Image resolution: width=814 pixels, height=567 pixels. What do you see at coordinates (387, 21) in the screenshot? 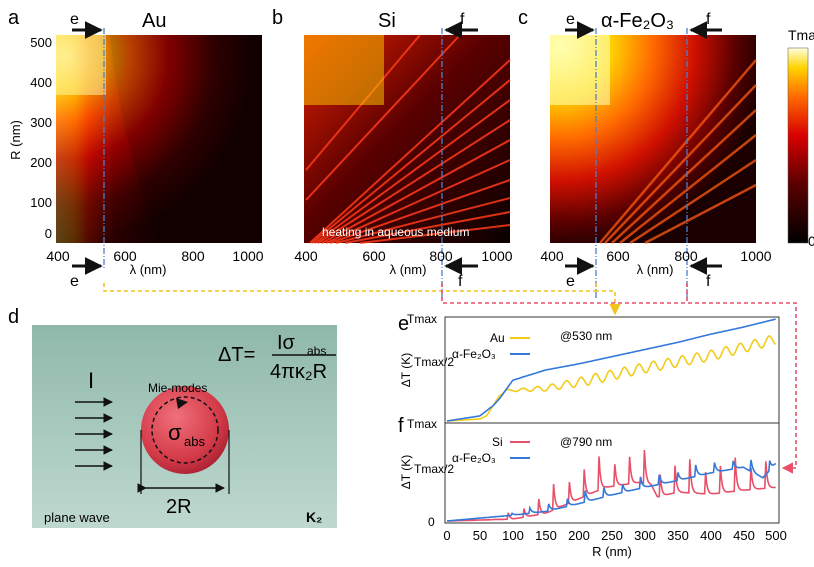
I see `material-si: Si` at bounding box center [387, 21].